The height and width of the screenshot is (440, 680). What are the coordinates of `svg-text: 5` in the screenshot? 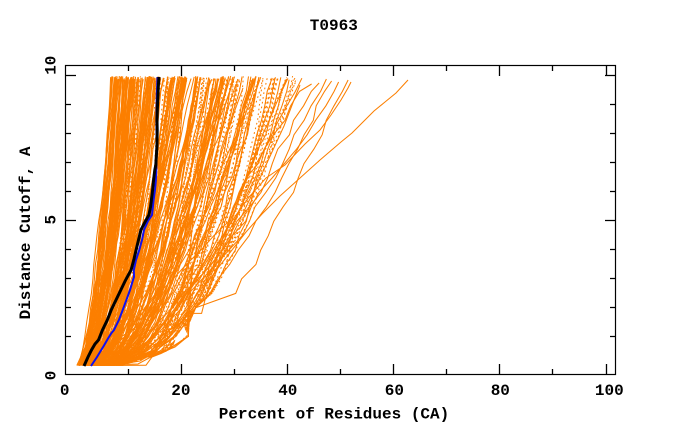 It's located at (52, 220).